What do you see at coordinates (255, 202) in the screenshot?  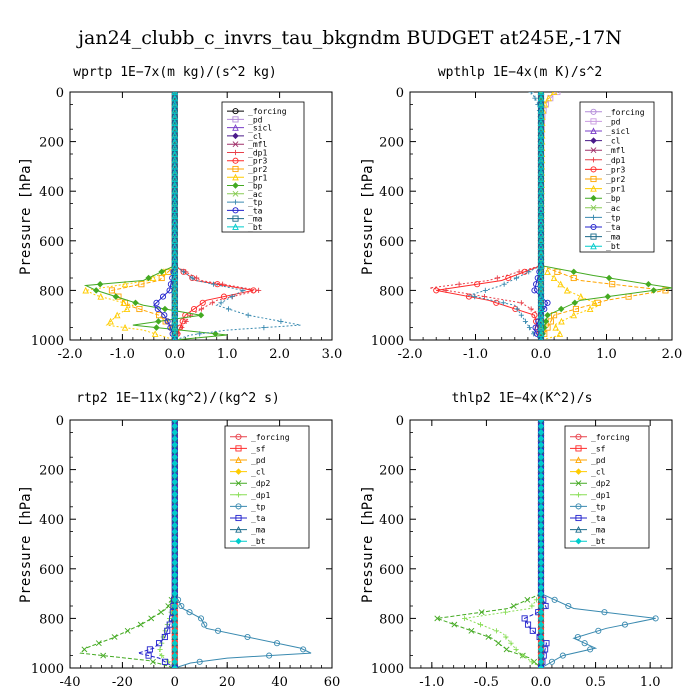 I see `legend-label: _tp` at bounding box center [255, 202].